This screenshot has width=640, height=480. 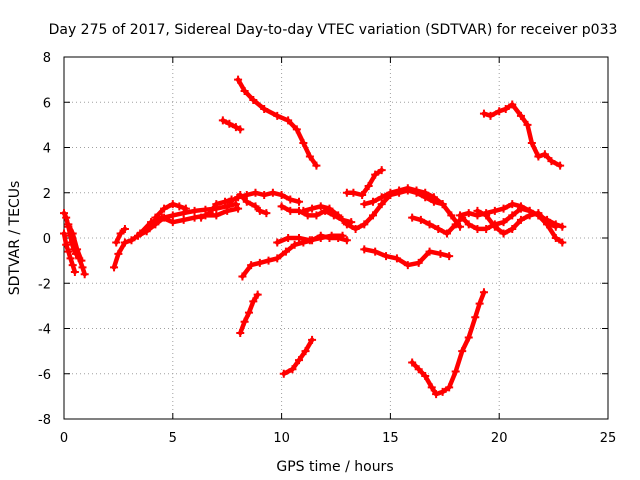 What do you see at coordinates (390, 438) in the screenshot?
I see `x-tick-label: 15` at bounding box center [390, 438].